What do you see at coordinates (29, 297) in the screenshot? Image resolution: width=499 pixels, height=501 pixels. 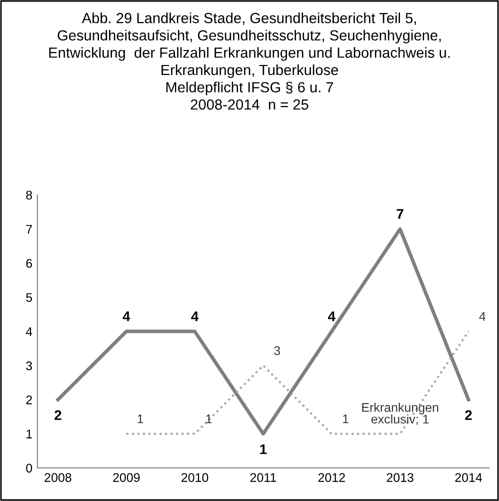 I see `y-tick-label: 5` at bounding box center [29, 297].